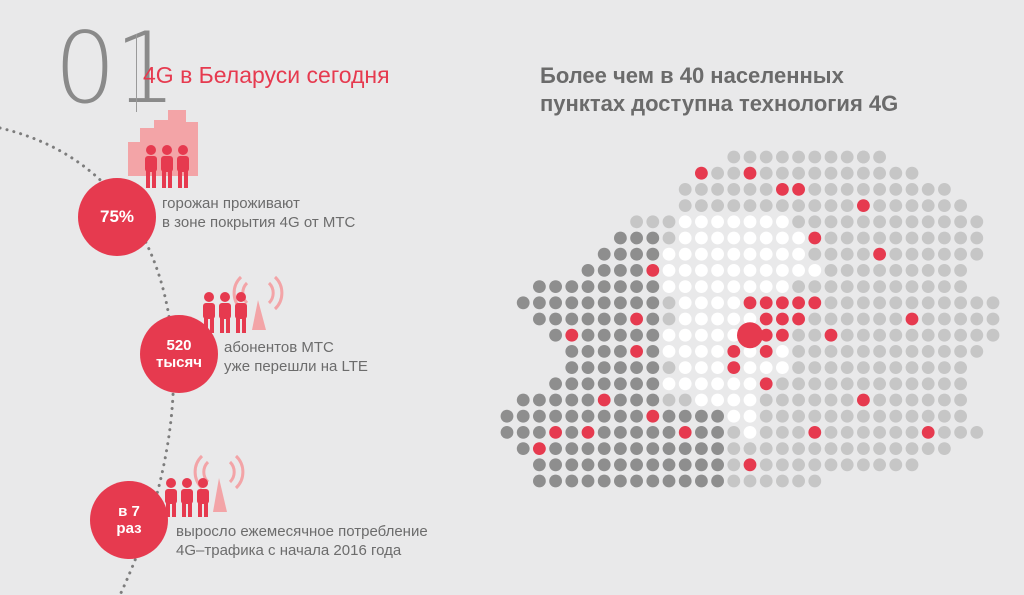 This screenshot has height=595, width=1024. I want to click on stat-value-subscribers-unit: тысяч, so click(179, 362).